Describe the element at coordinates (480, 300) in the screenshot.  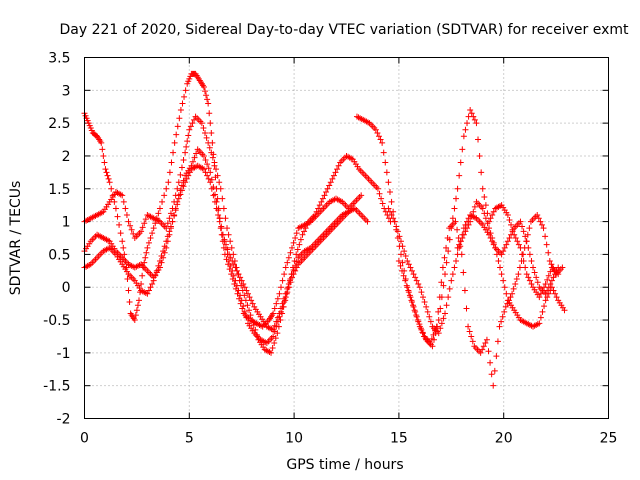
I see `series-satellite-track-F` at that location.